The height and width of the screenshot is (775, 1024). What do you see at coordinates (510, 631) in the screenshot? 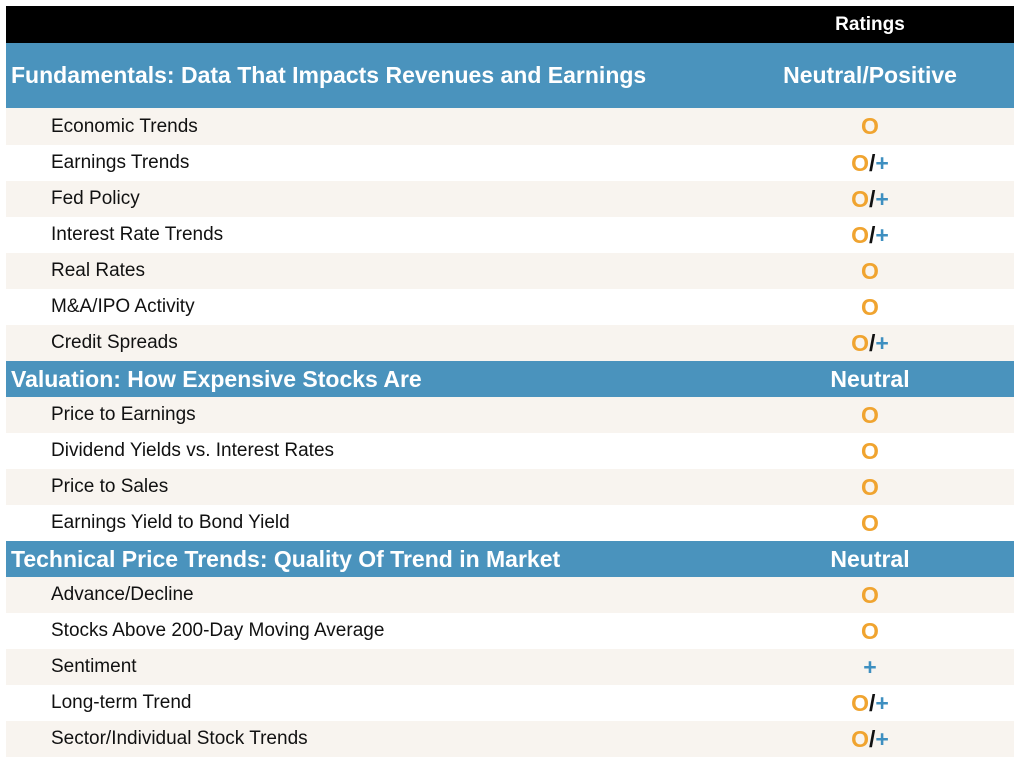
I see `table-row: Stocks Above 200-Day Moving Average O` at bounding box center [510, 631].